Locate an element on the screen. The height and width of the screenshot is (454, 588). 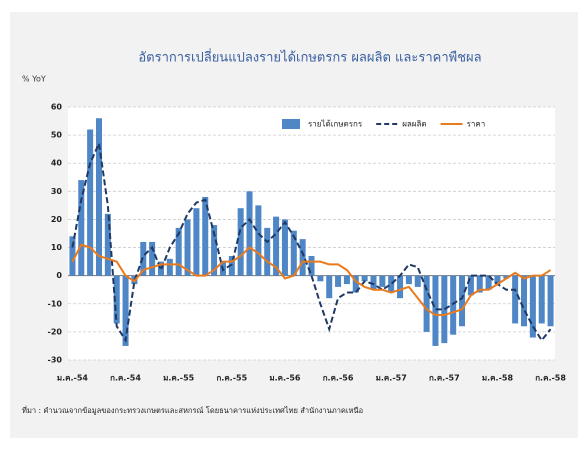
x-tick-label: ม.ค.-54 is located at coordinates (73, 378).